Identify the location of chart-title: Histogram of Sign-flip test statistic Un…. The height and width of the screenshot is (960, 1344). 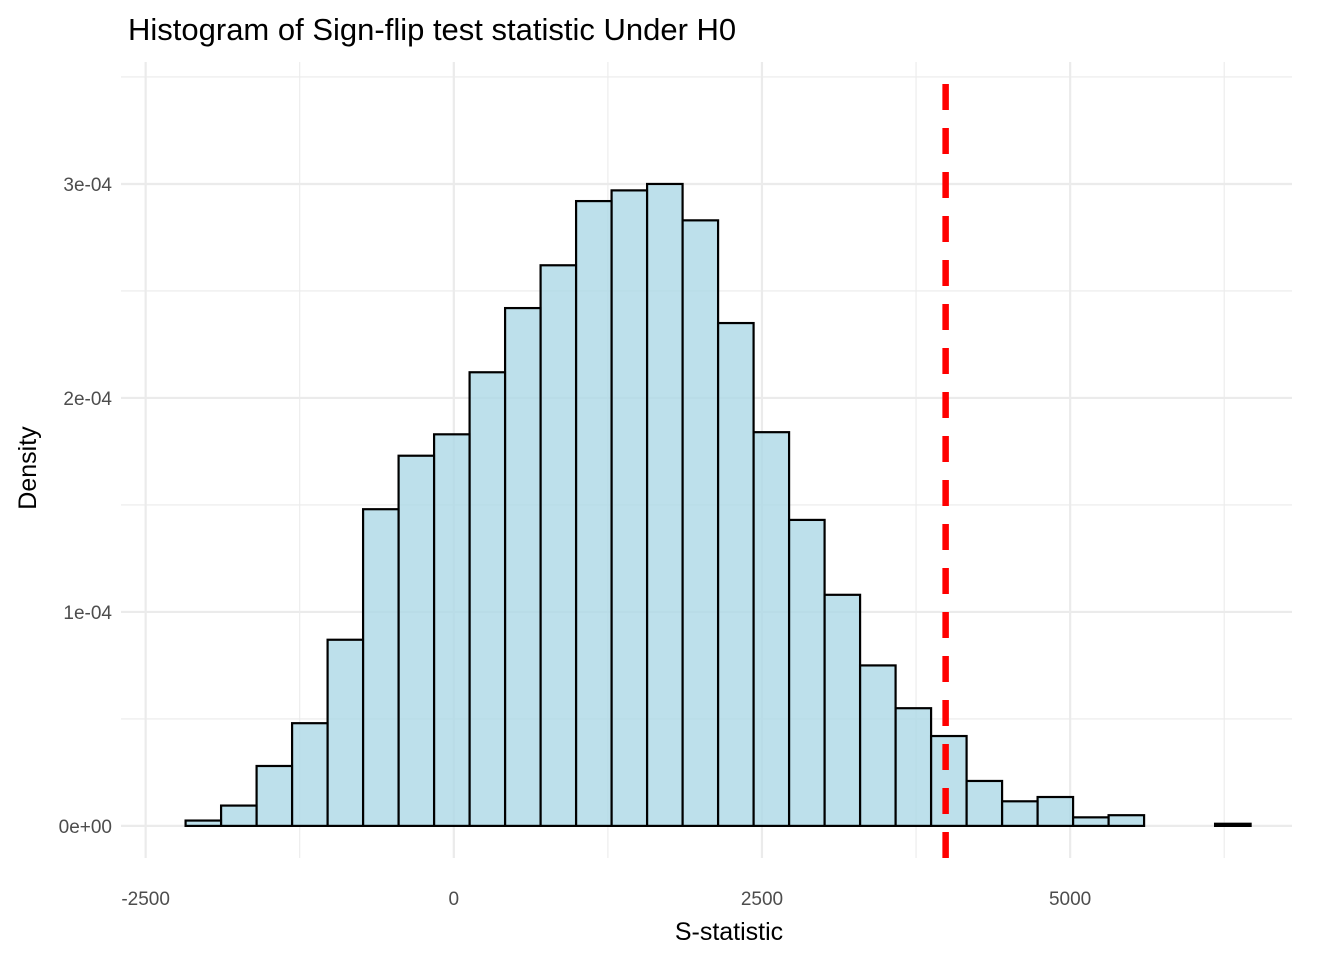
(432, 29).